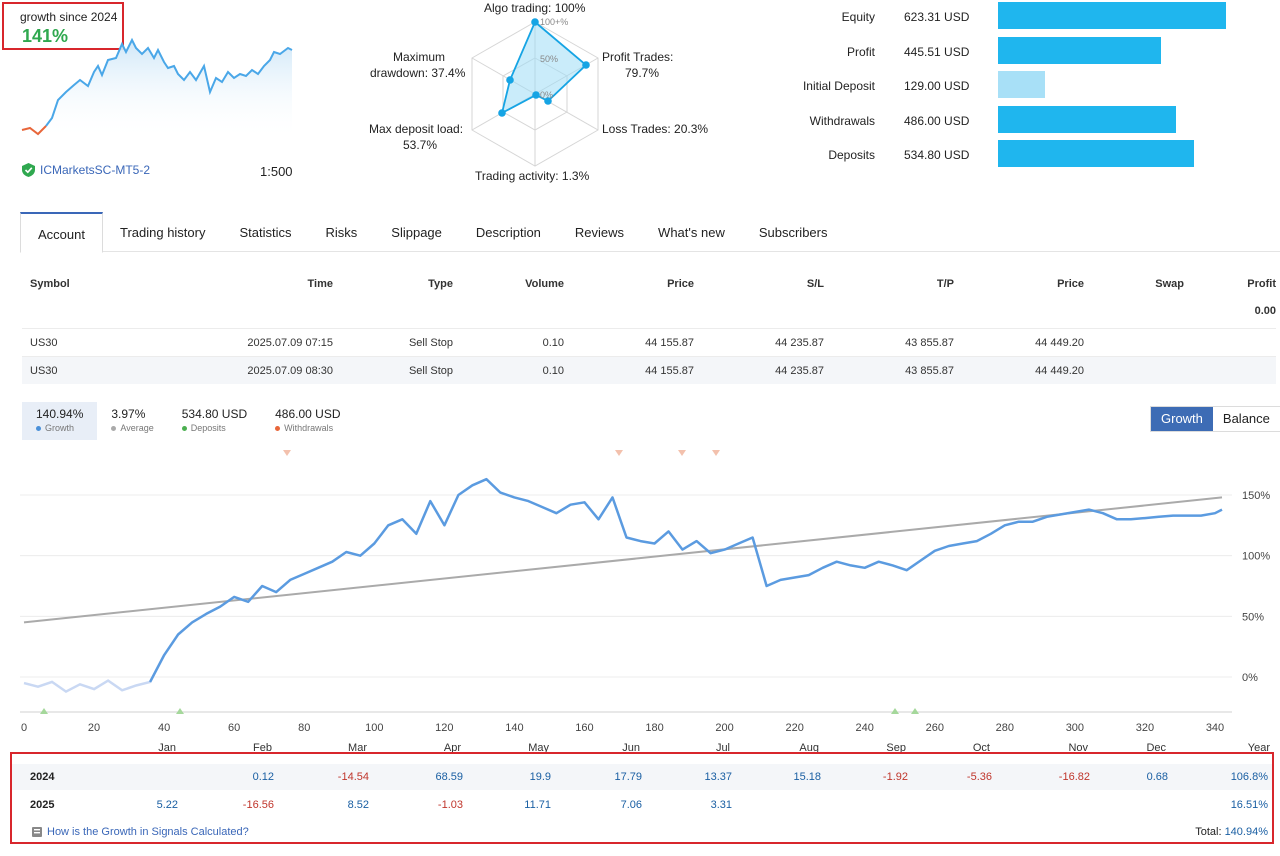  I want to click on month-value: -5.36, so click(979, 777).